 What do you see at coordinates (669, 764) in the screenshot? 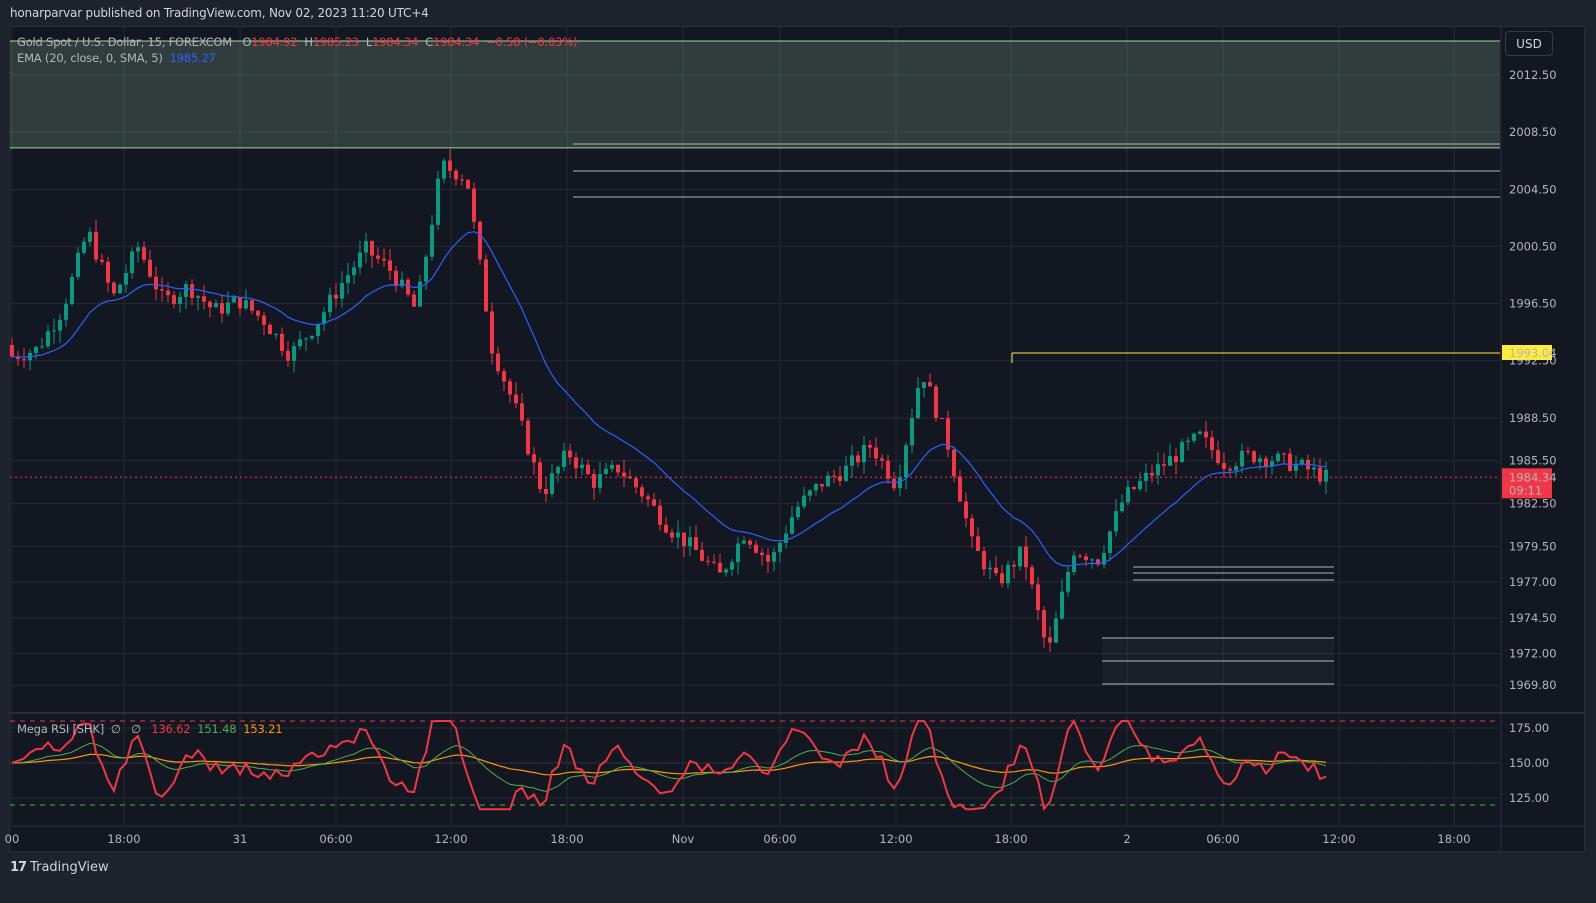
I see `rsi-slow-ma-line` at bounding box center [669, 764].